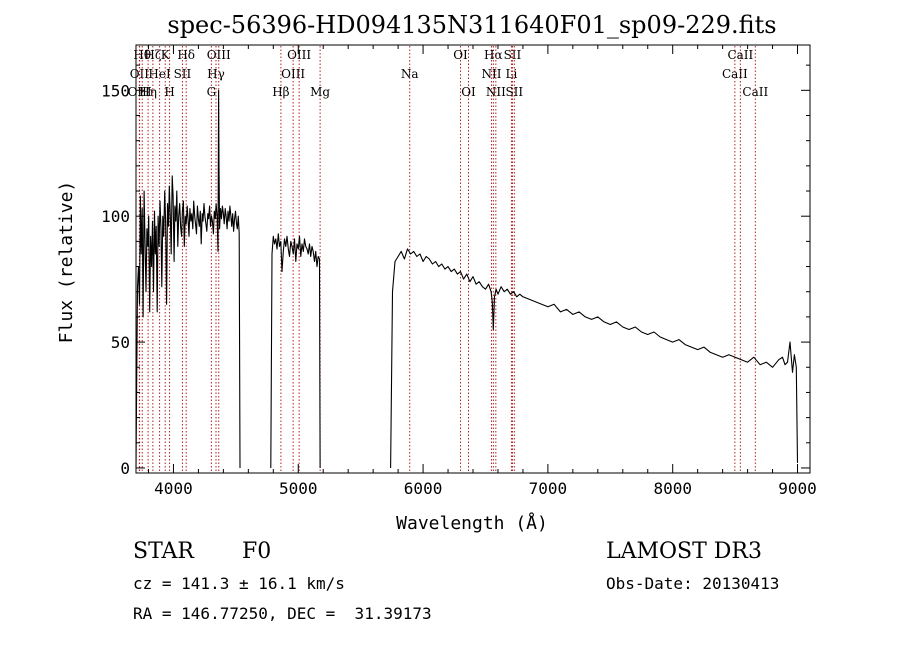 The height and width of the screenshot is (649, 900). What do you see at coordinates (298, 488) in the screenshot?
I see `x-tick-label: 5000` at bounding box center [298, 488].